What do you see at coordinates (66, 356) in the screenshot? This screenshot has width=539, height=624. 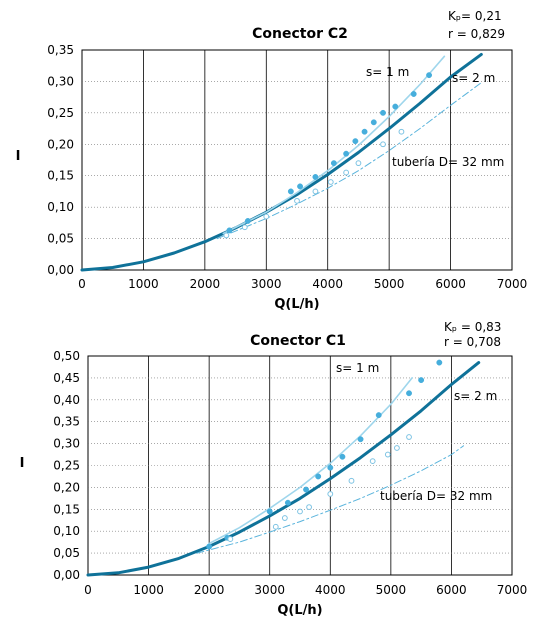 I see `y-tick-label: 0,50` at bounding box center [66, 356].